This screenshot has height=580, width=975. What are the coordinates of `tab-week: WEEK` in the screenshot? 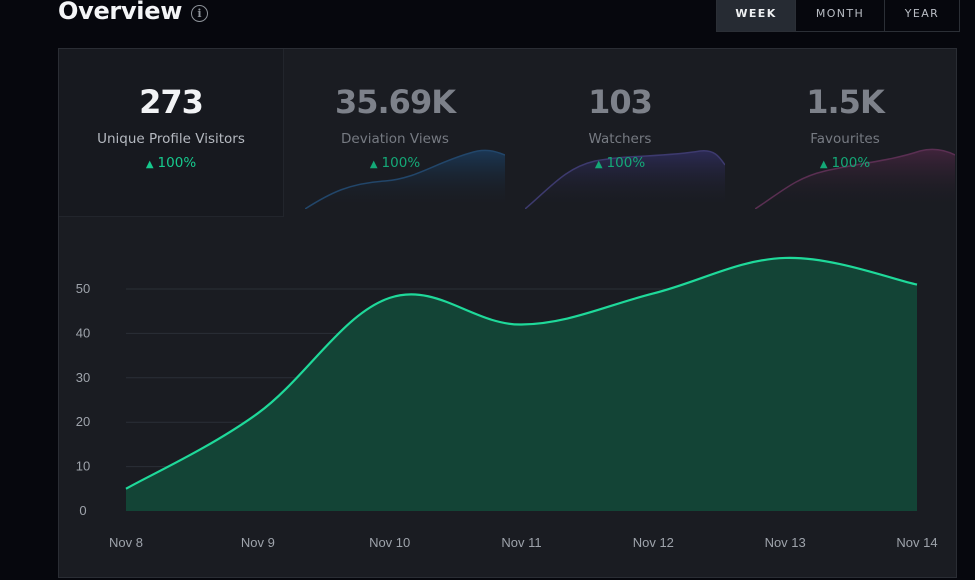 It's located at (756, 15).